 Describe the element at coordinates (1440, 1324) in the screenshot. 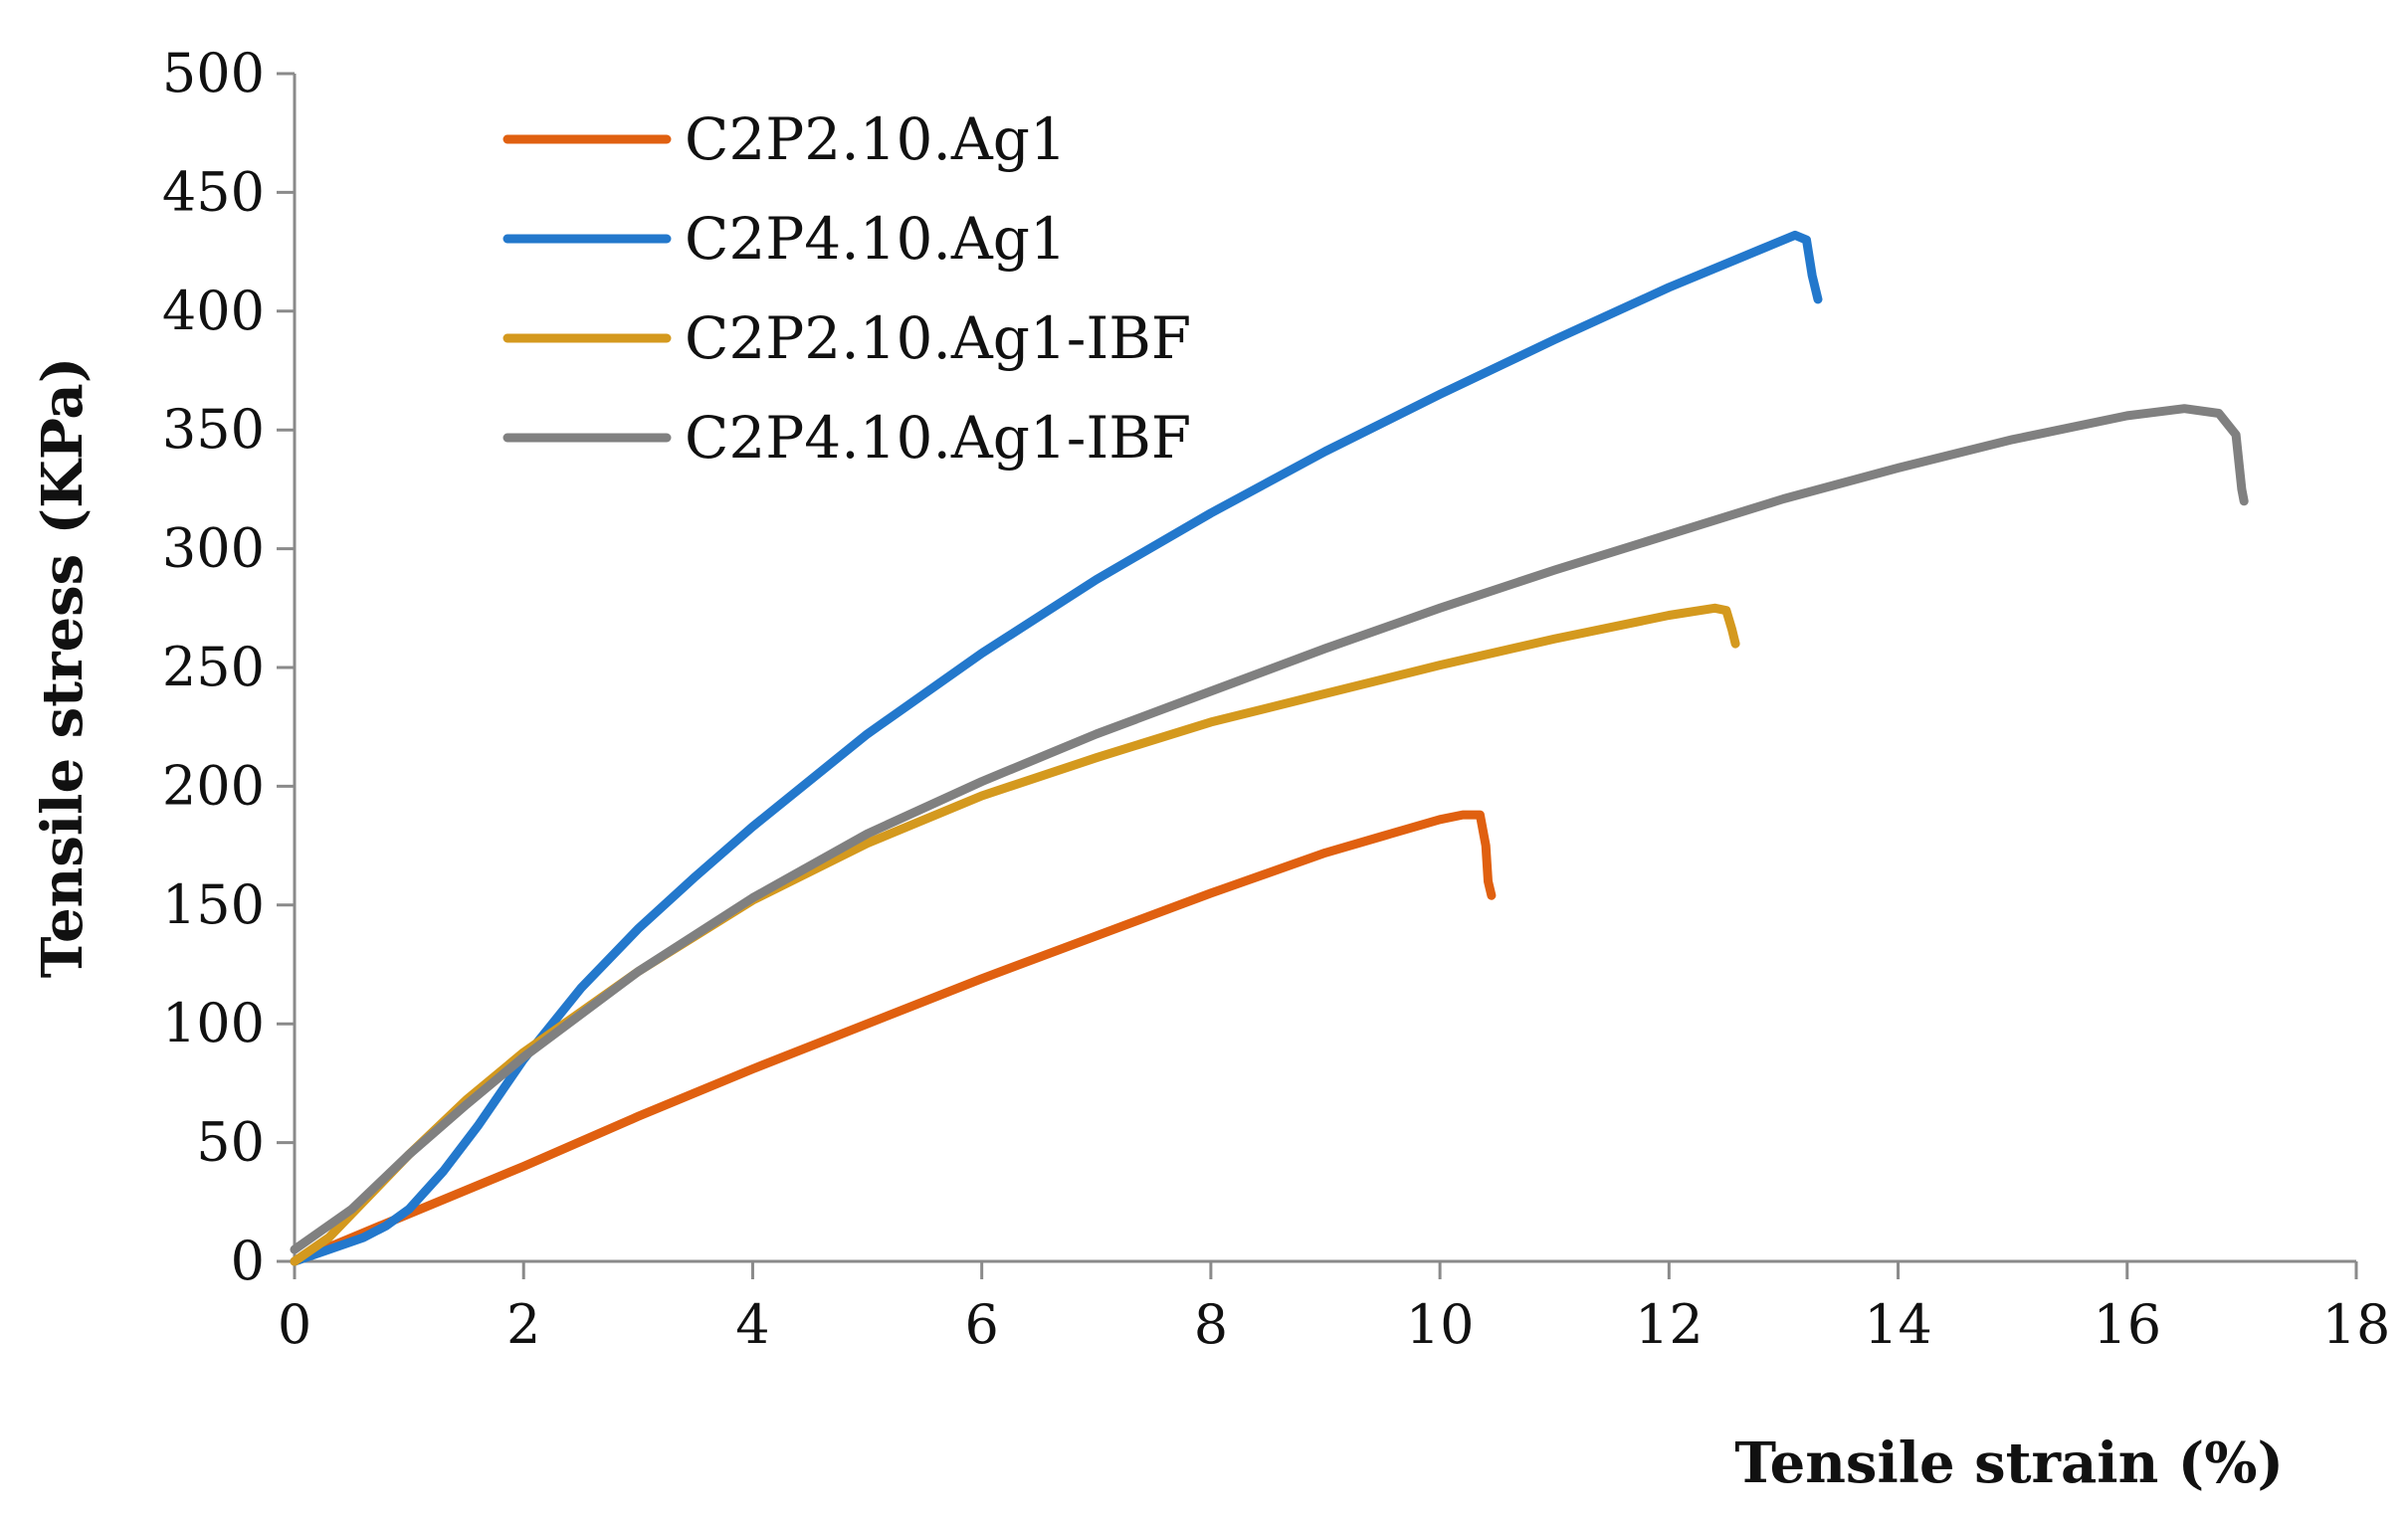

I see `x-tick-label: 10` at that location.